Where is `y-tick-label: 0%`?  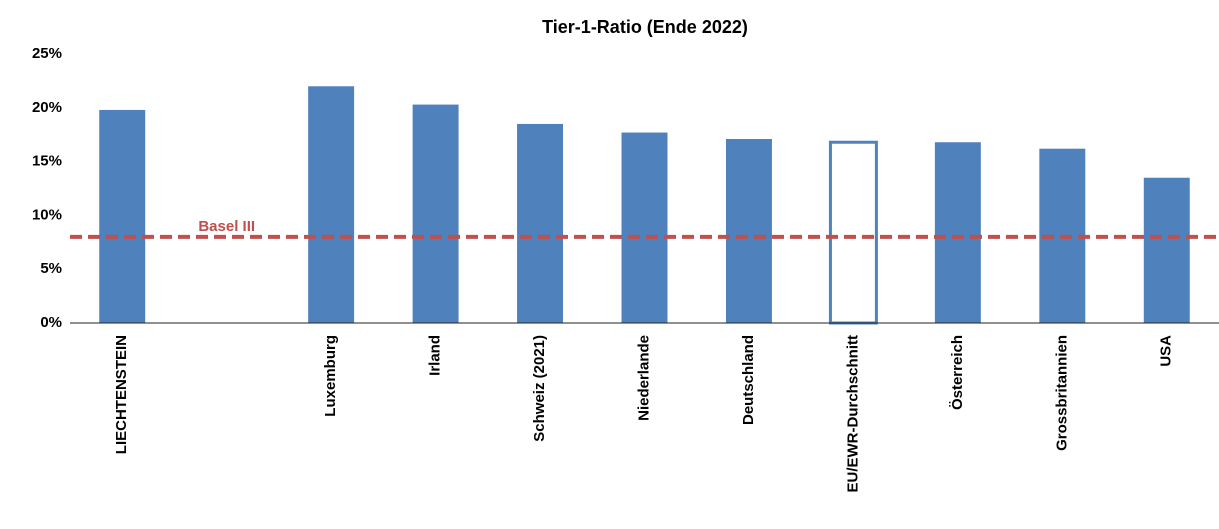
y-tick-label: 0% is located at coordinates (51, 322).